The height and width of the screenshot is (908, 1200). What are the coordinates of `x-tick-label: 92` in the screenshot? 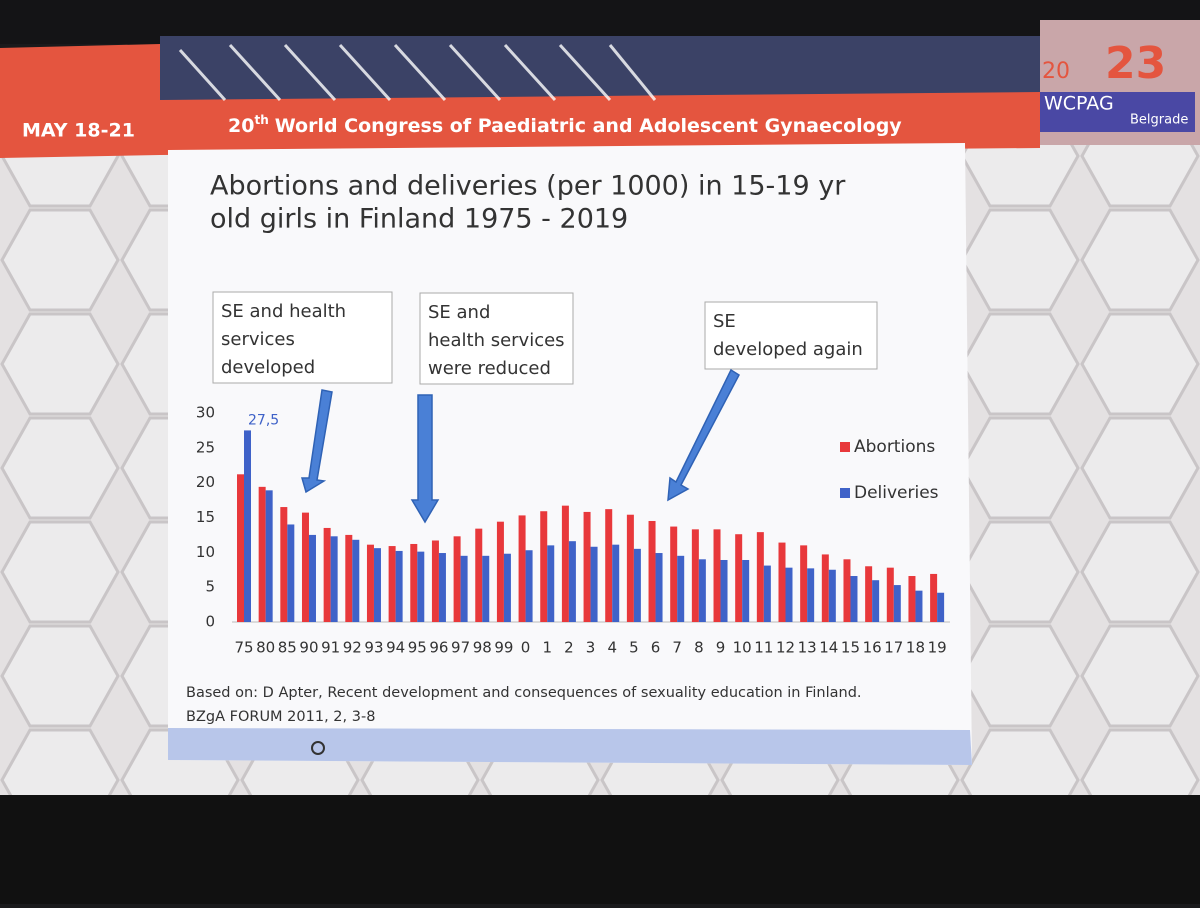 It's located at (352, 648).